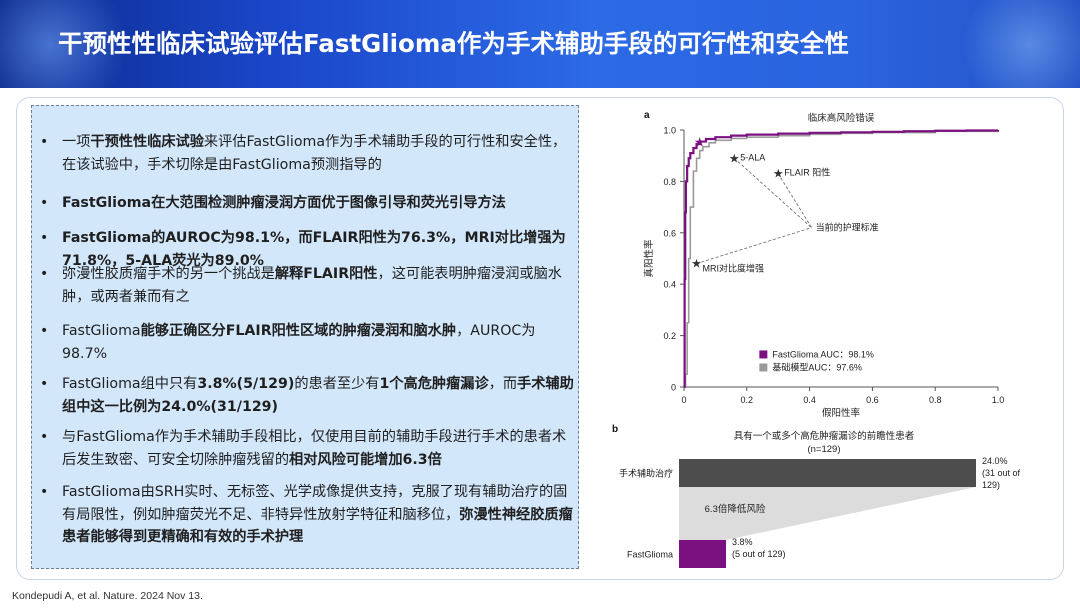 The width and height of the screenshot is (1080, 608). What do you see at coordinates (649, 258) in the screenshot?
I see `y-axis-label: 真阳性率` at bounding box center [649, 258].